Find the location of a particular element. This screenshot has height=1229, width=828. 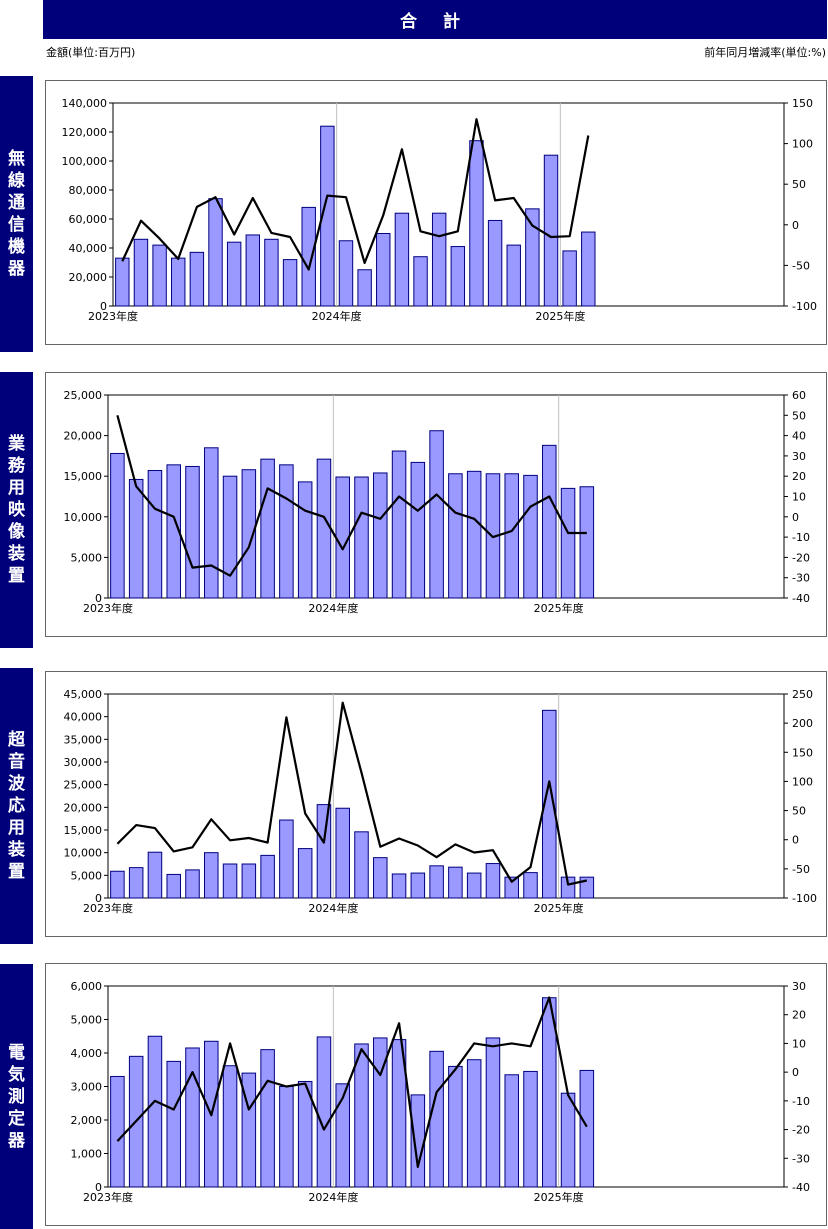

y2-tick-label: -50 is located at coordinates (801, 869).